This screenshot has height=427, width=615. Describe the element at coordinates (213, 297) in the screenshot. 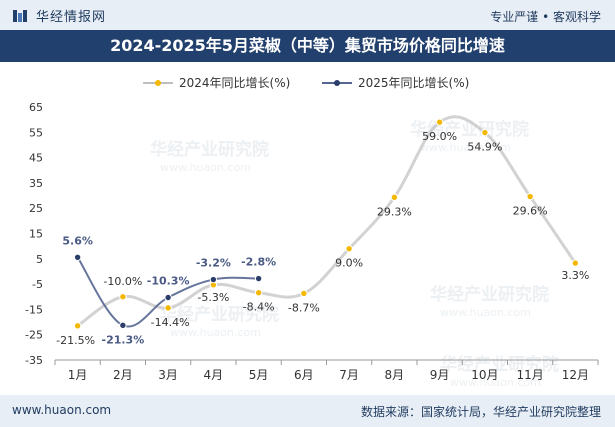

I see `data-label: -5.3%` at that location.